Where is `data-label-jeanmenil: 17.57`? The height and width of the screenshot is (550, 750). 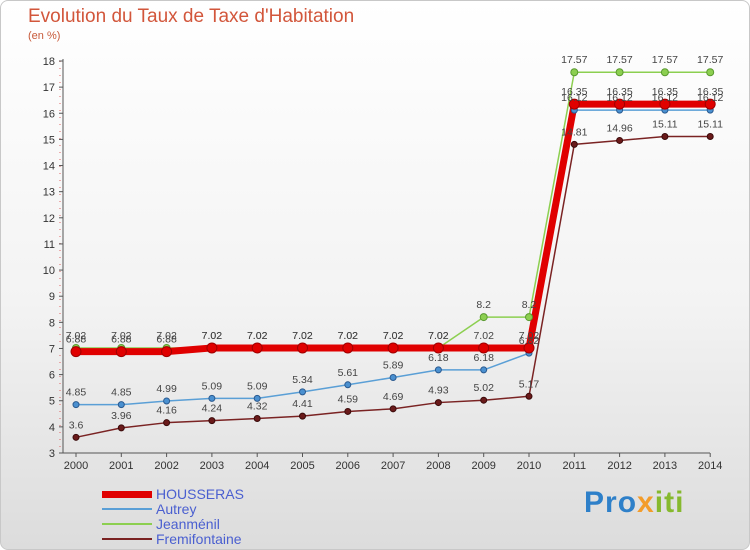
data-label-jeanmenil: 17.57 is located at coordinates (665, 60).